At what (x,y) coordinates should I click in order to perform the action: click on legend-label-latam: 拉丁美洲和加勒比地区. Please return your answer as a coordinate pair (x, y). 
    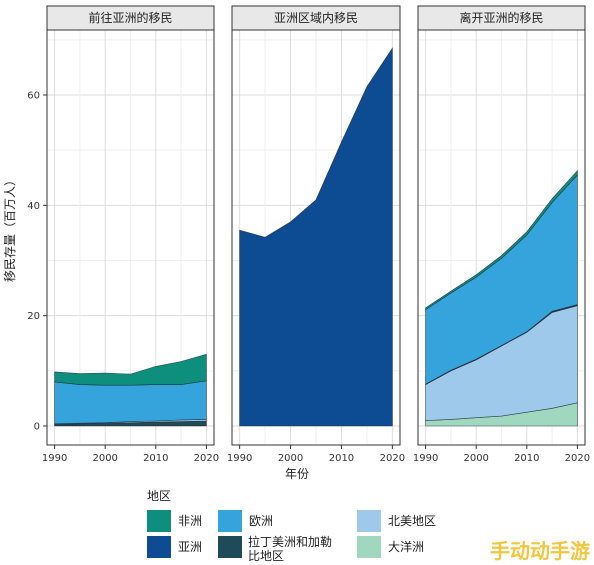
    Looking at the image, I should click on (290, 548).